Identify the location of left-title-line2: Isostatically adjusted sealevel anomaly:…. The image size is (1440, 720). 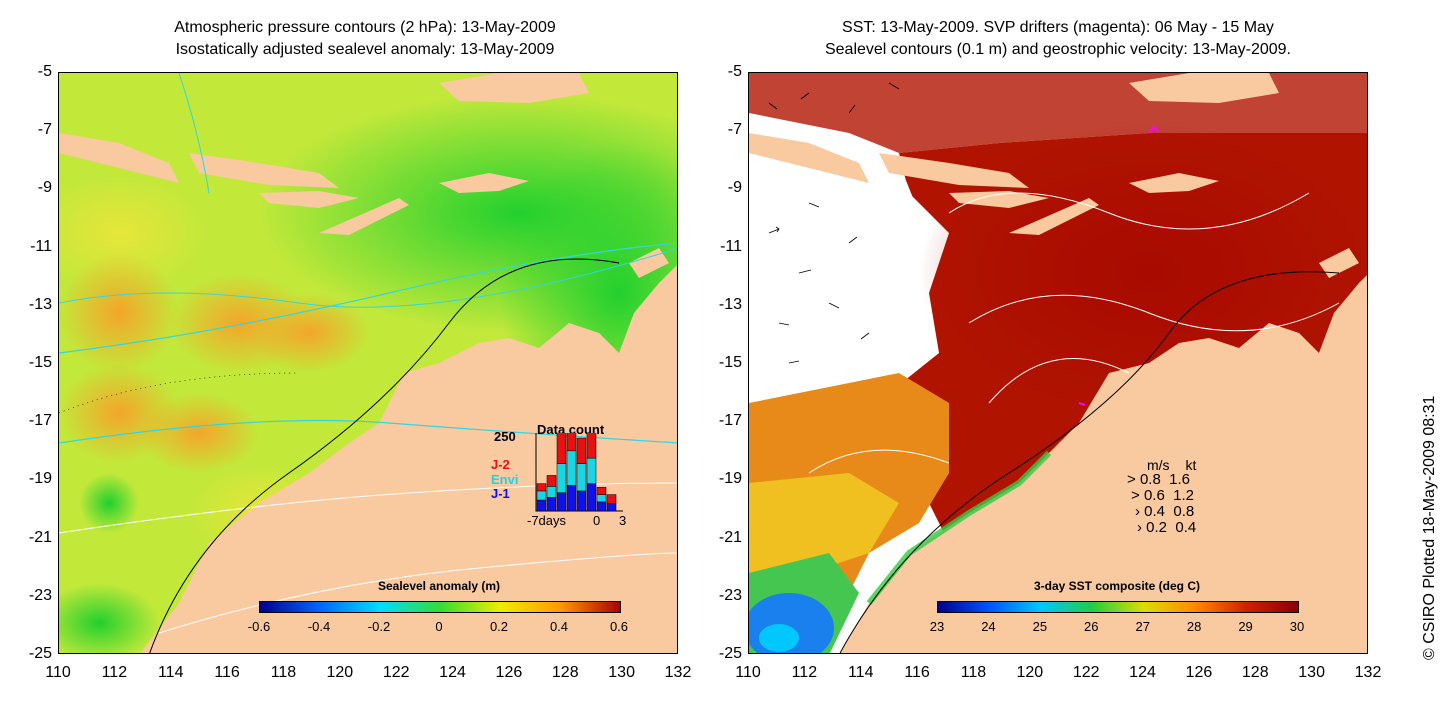
(365, 49).